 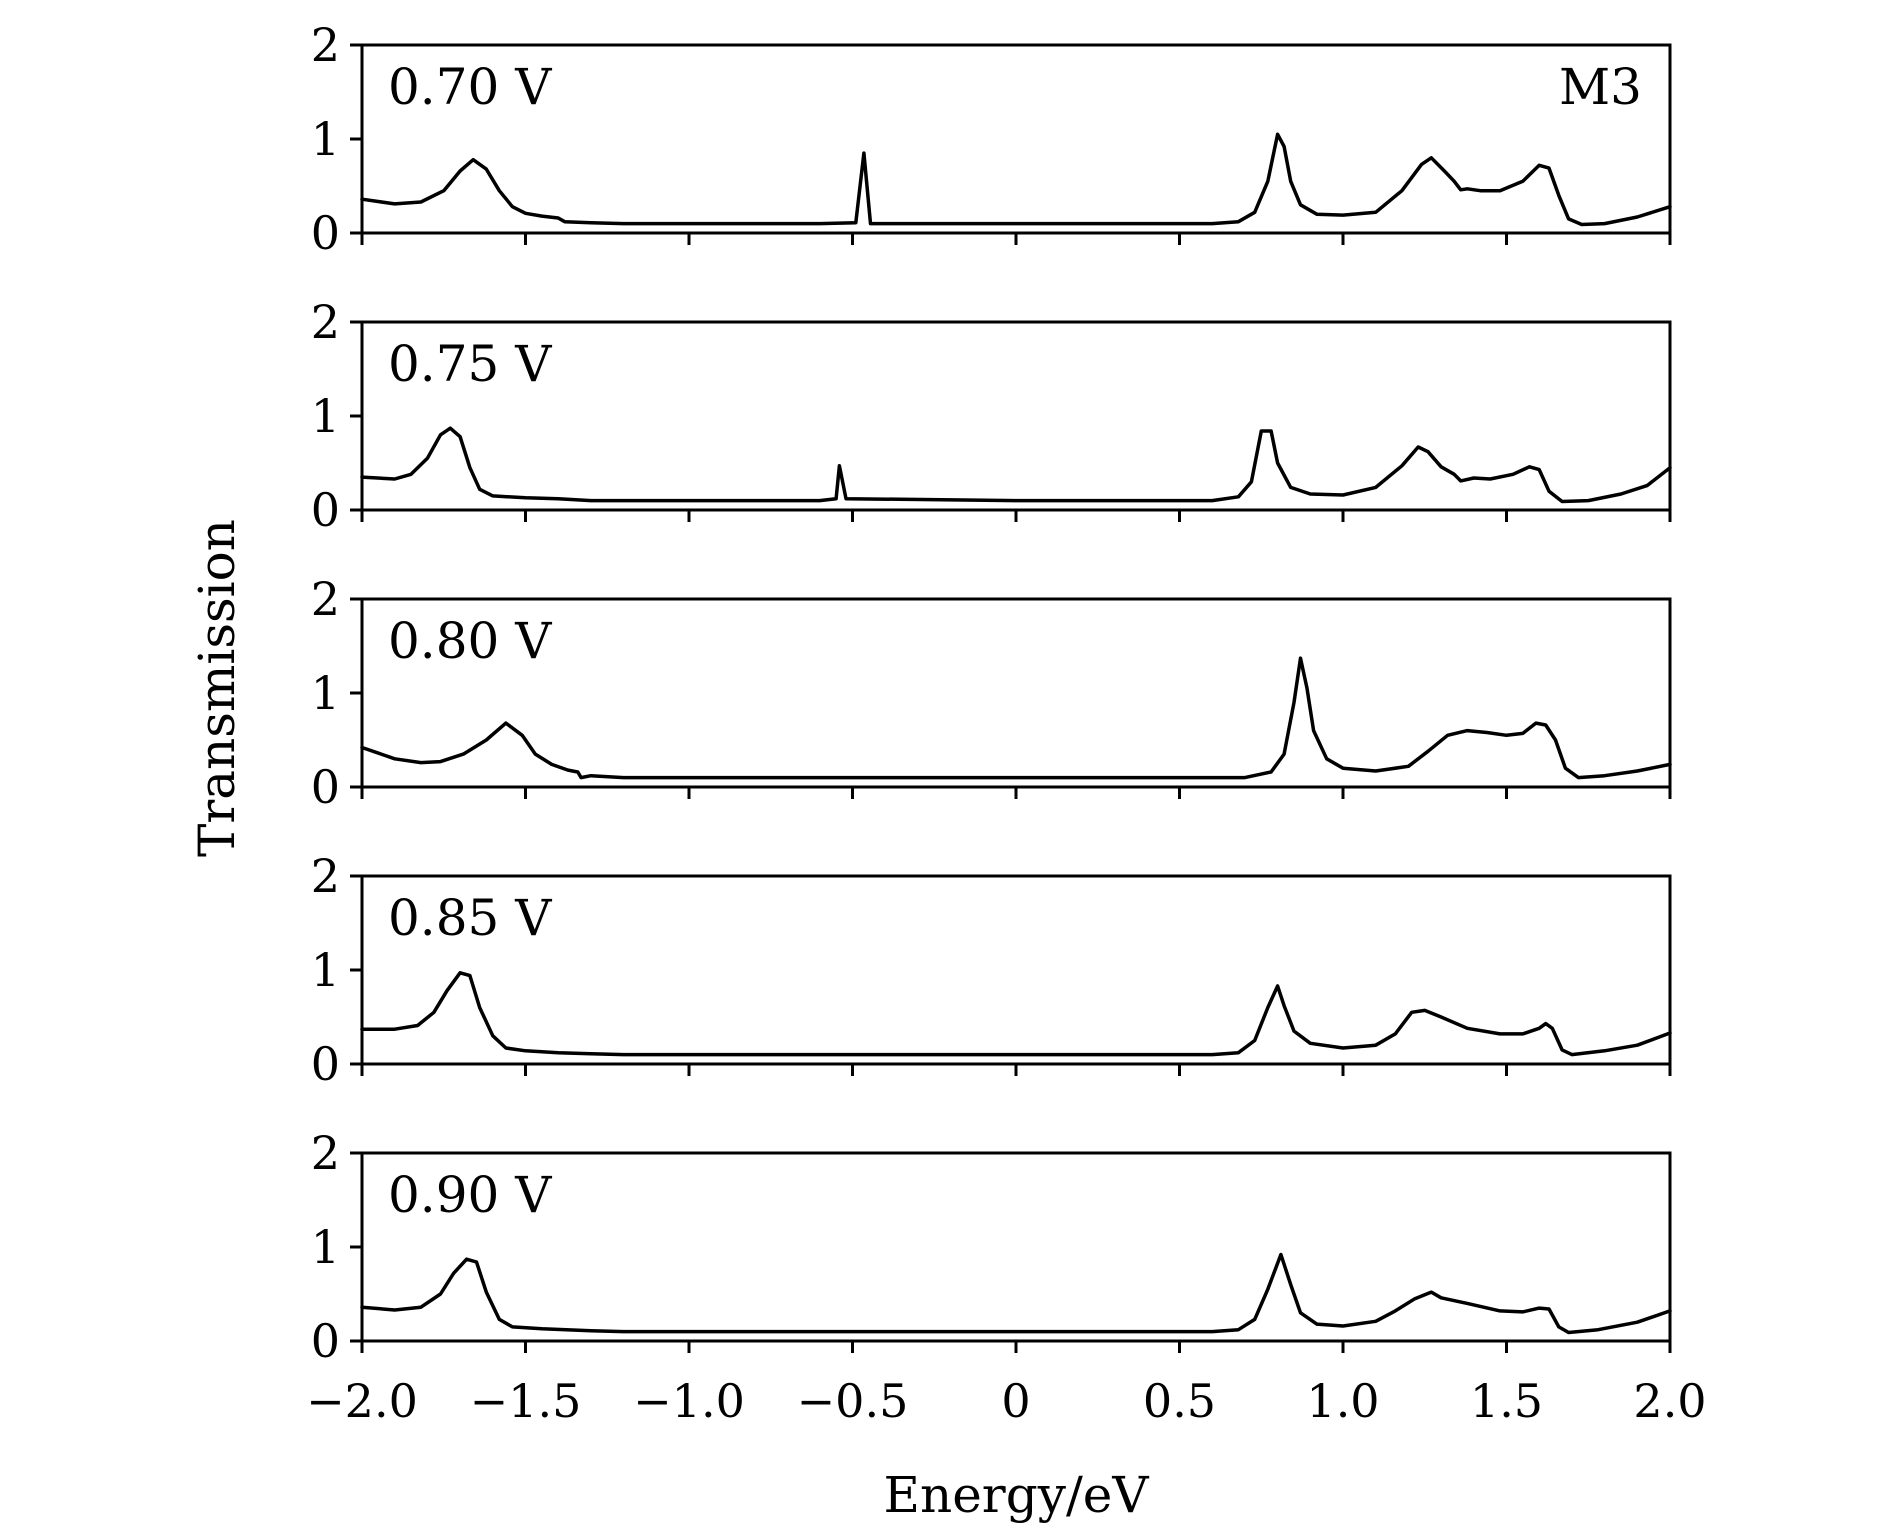 What do you see at coordinates (1506, 1401) in the screenshot?
I see `x-tick-label: 1.5` at bounding box center [1506, 1401].